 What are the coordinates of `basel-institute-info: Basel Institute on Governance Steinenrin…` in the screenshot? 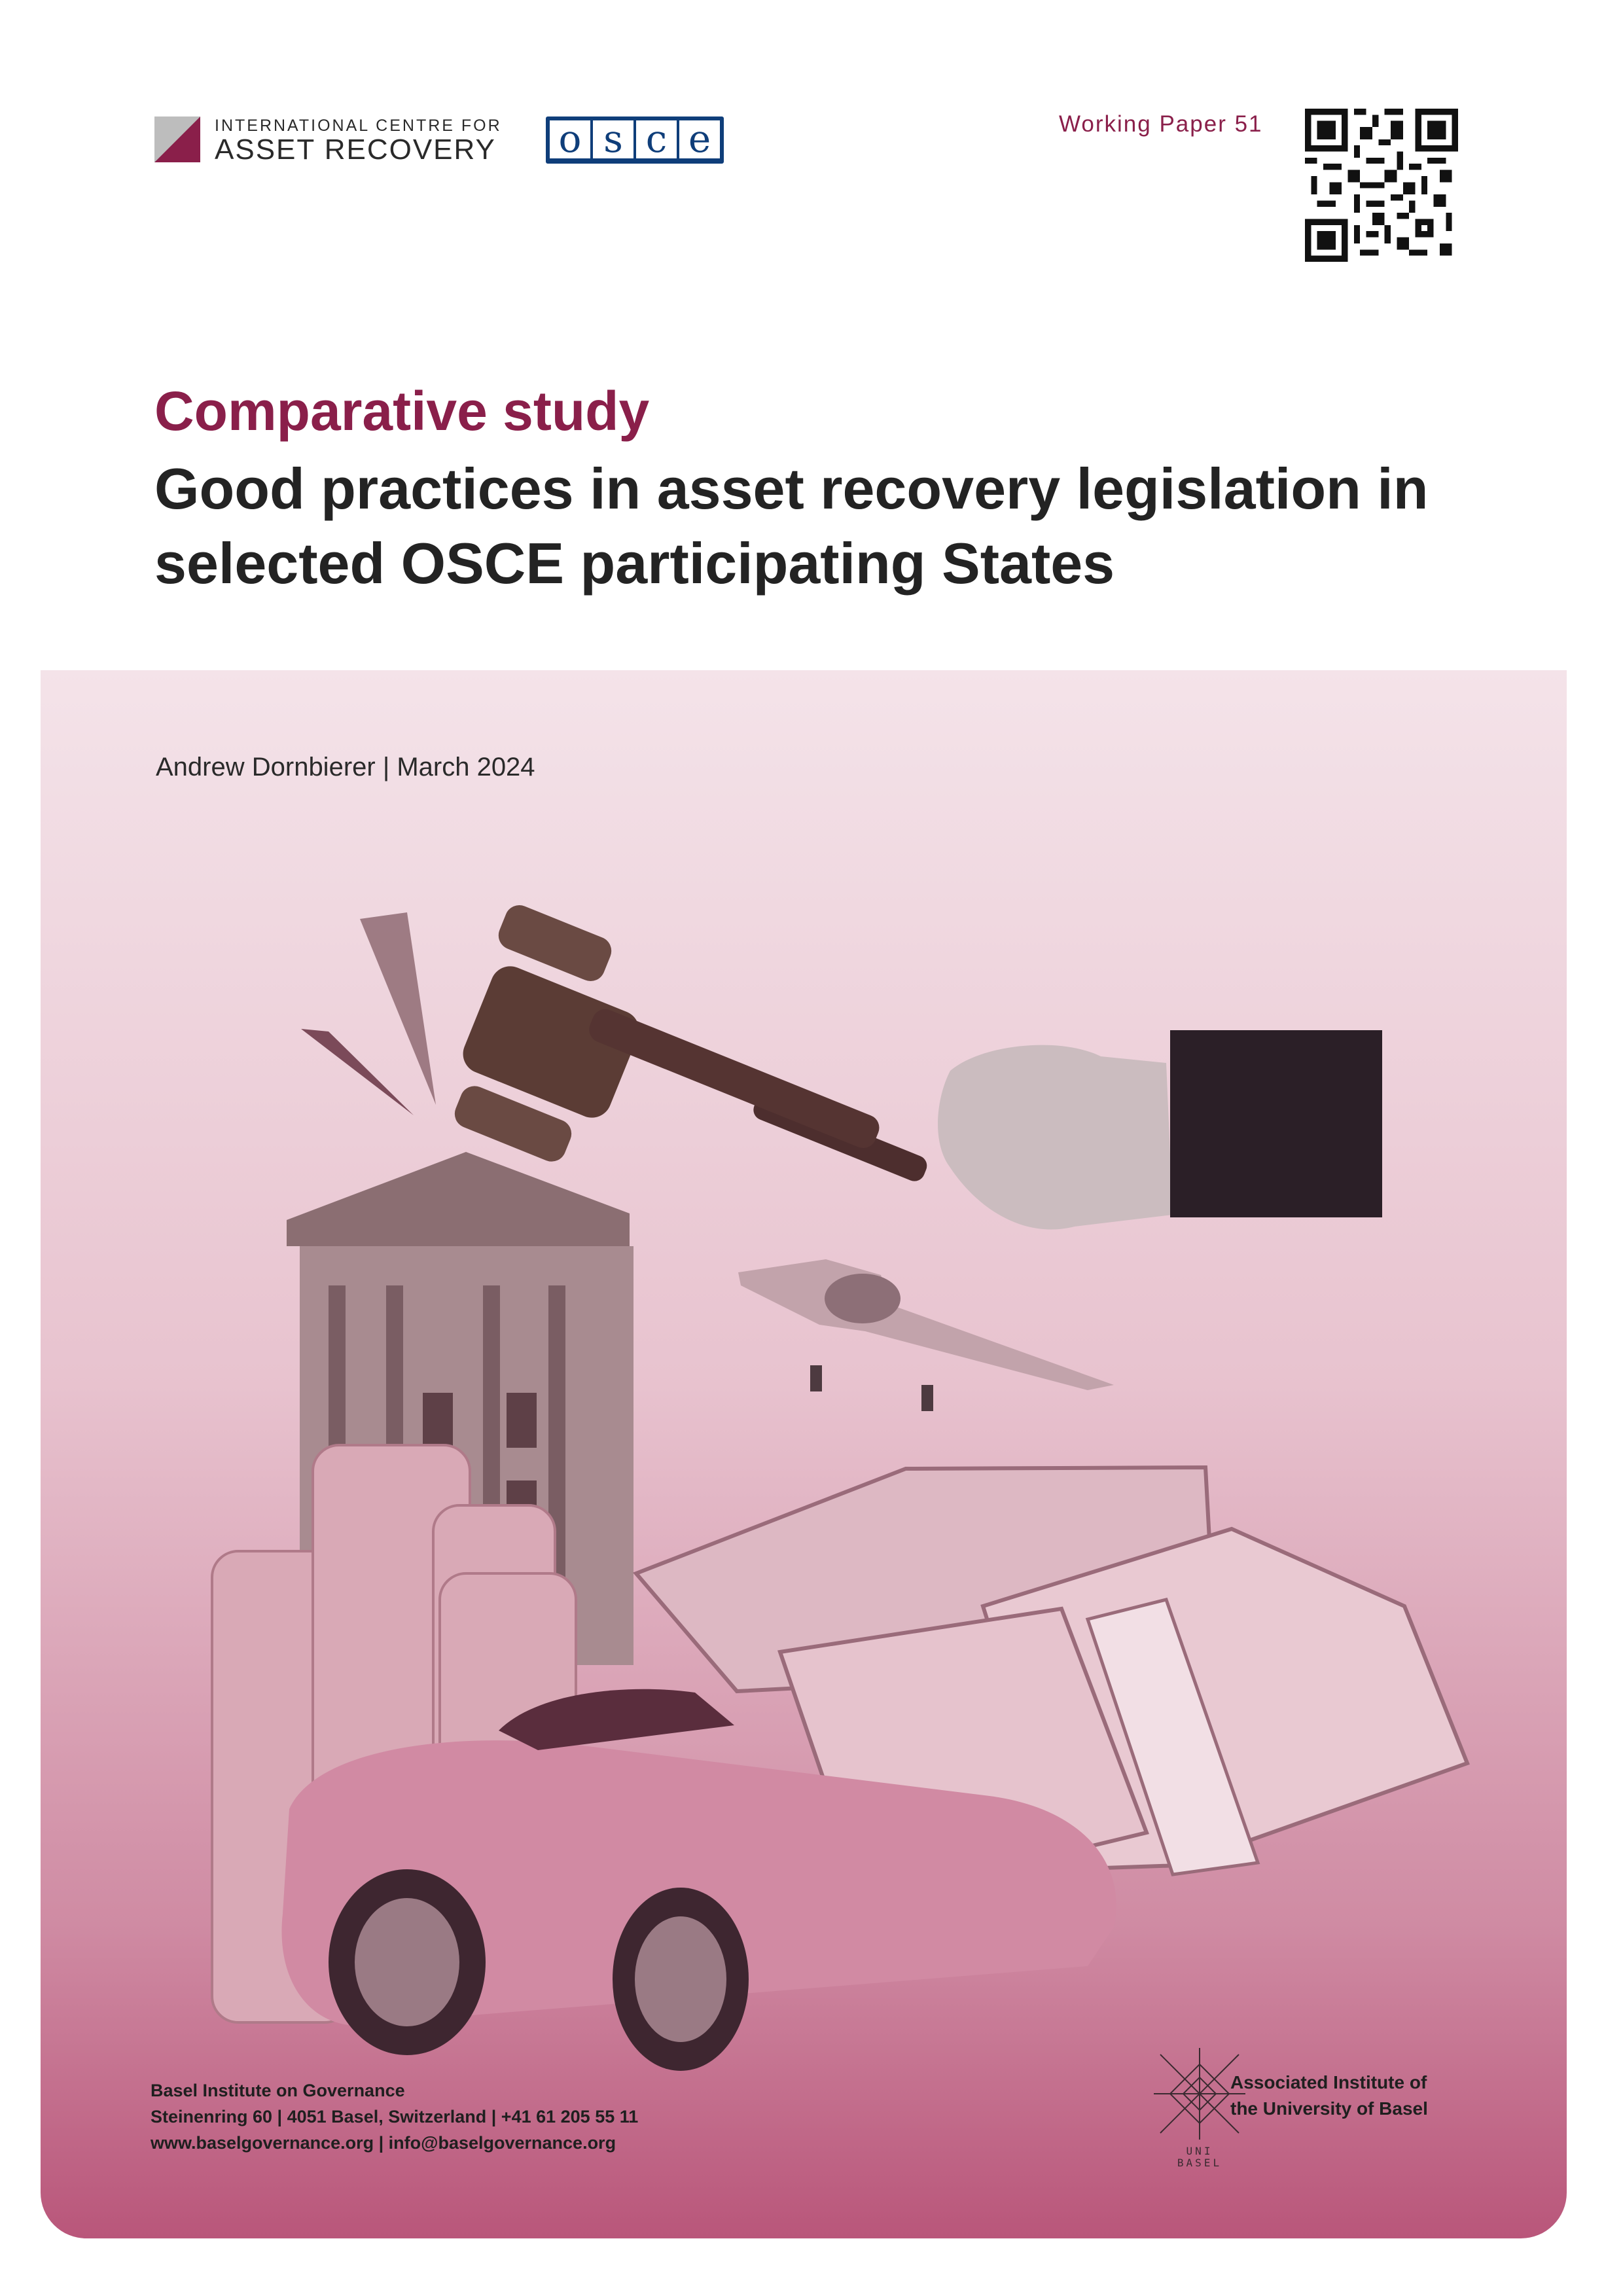 It's located at (395, 2116).